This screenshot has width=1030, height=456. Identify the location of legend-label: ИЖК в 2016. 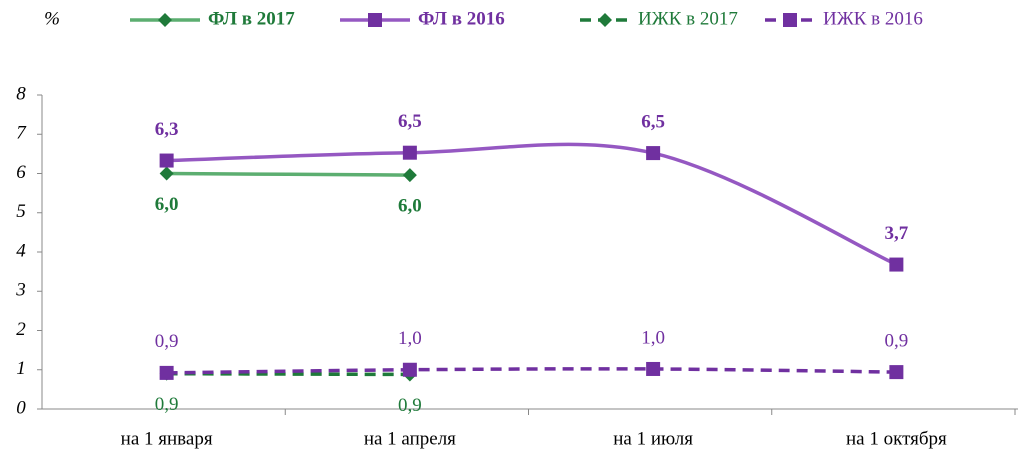
(873, 18).